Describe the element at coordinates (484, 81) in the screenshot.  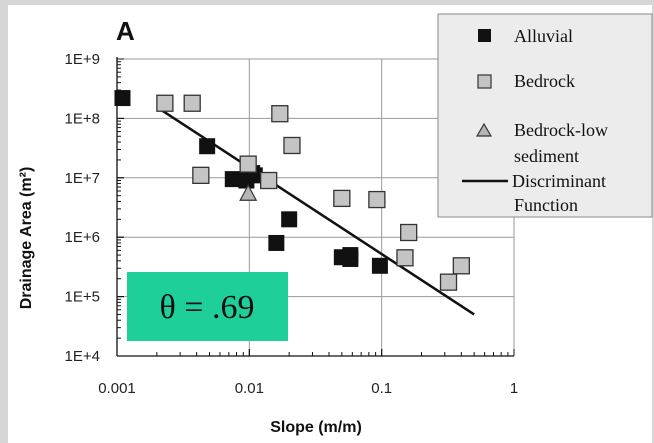
I see `legend-bedrock-marker` at that location.